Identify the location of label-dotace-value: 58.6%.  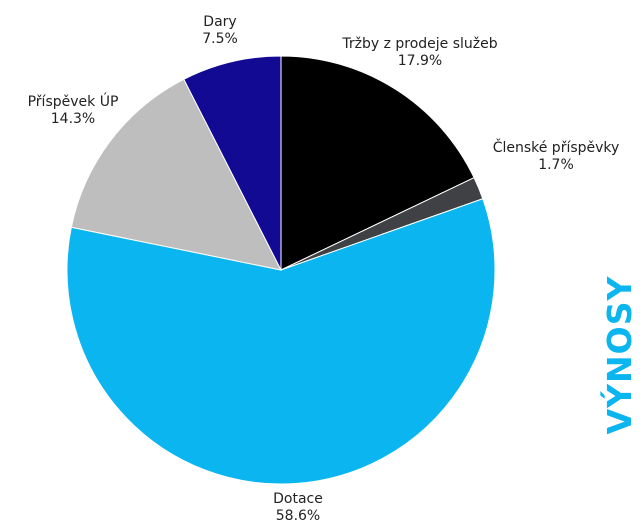
(298, 516).